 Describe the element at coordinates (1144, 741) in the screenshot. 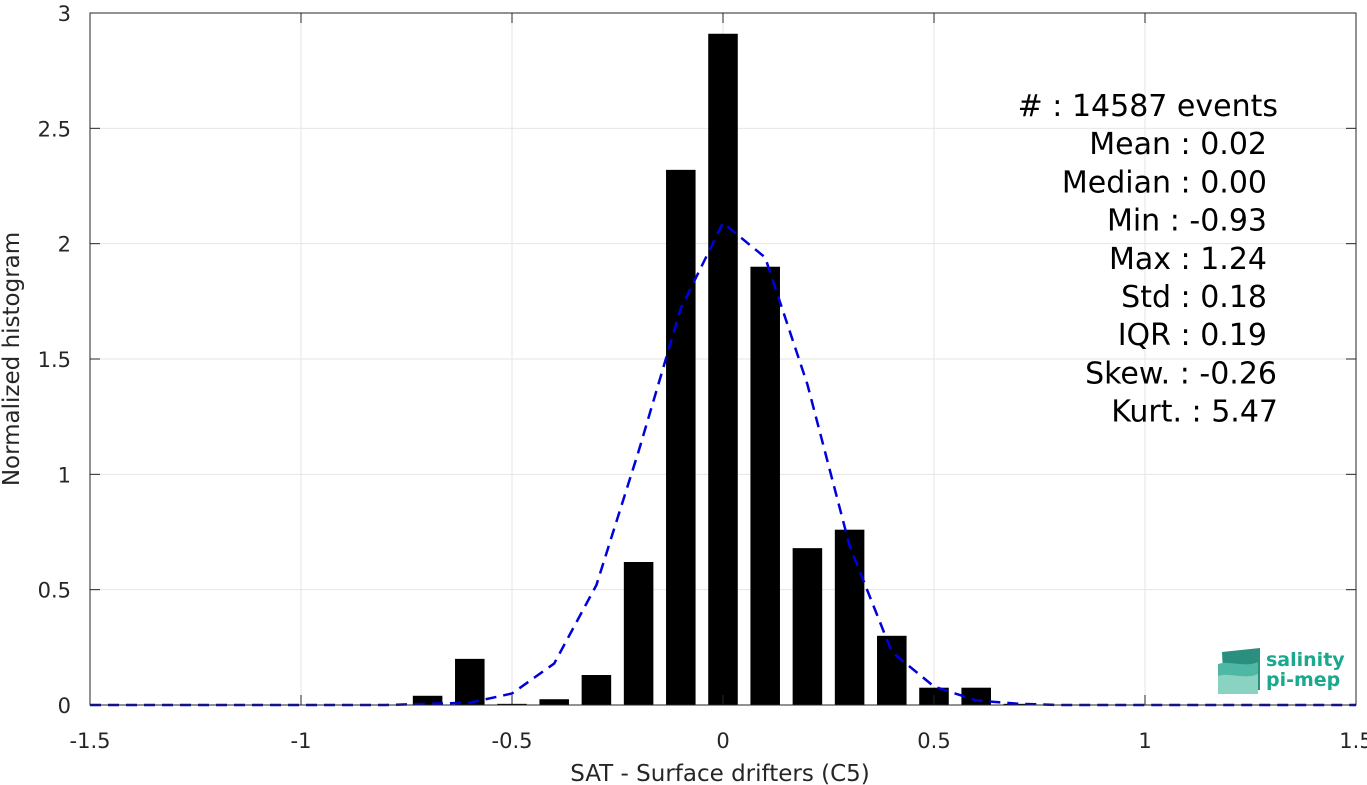

I see `x-tick-label: 1` at that location.